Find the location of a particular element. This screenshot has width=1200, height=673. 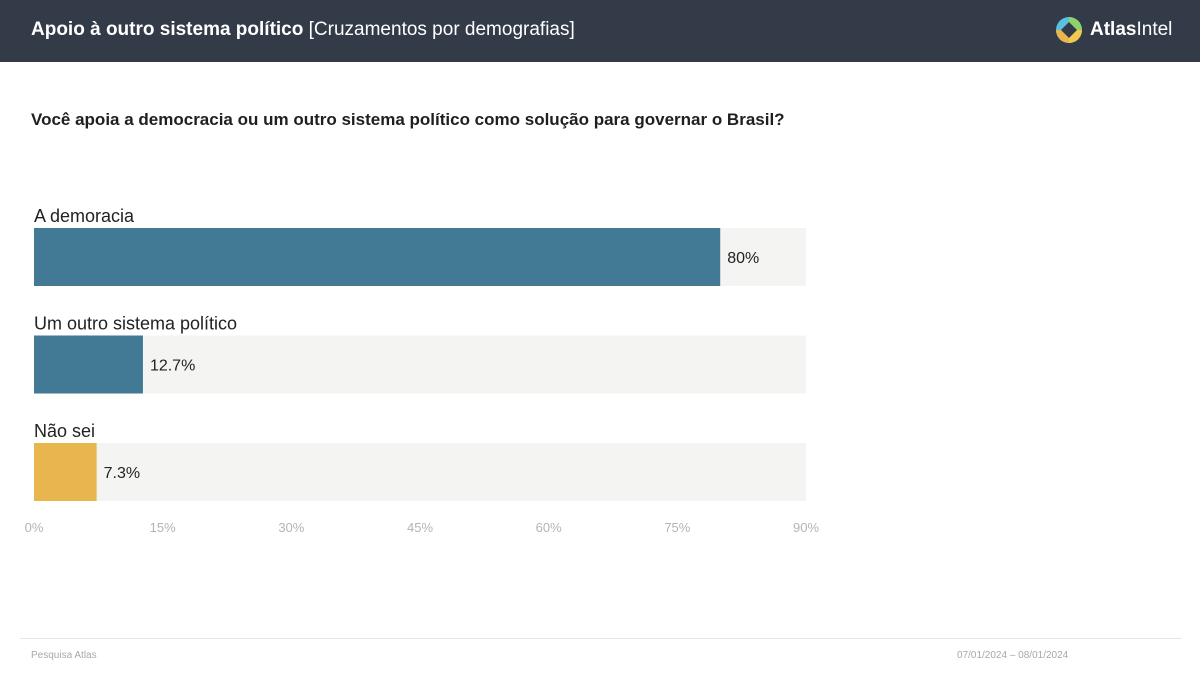

logo-text-rest: Intel is located at coordinates (1154, 29).